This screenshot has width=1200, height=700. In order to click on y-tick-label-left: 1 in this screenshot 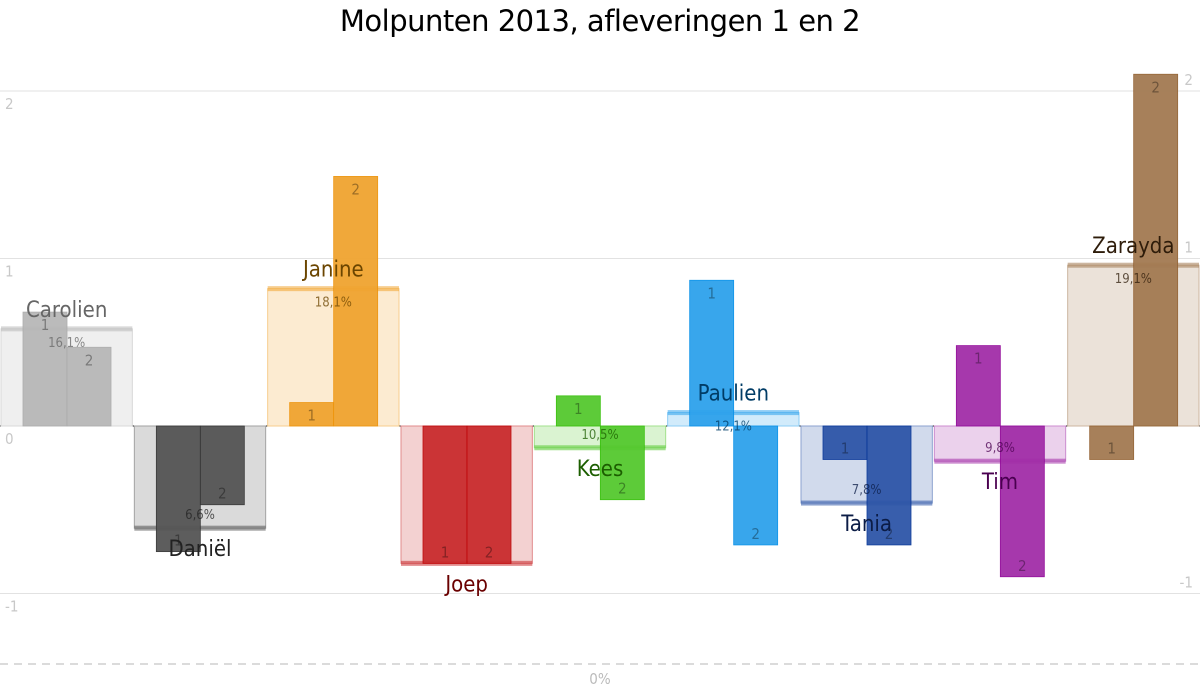, I will do `click(9, 272)`.